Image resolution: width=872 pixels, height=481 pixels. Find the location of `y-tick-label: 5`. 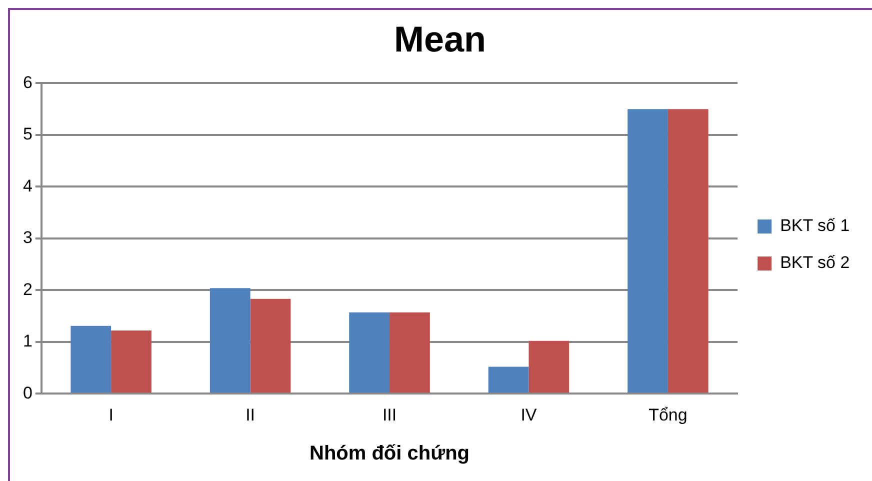

y-tick-label: 5 is located at coordinates (27, 134).